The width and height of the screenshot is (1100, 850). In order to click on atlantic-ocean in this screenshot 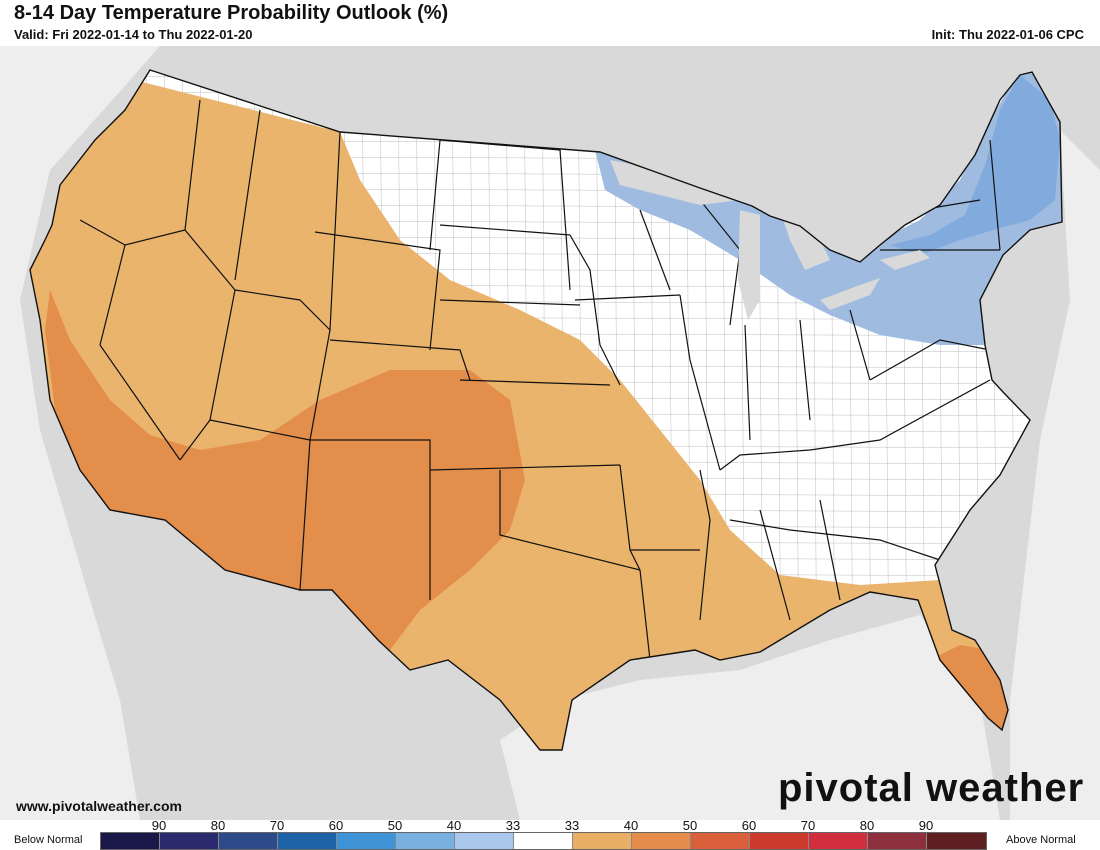, I will do `click(1055, 475)`.